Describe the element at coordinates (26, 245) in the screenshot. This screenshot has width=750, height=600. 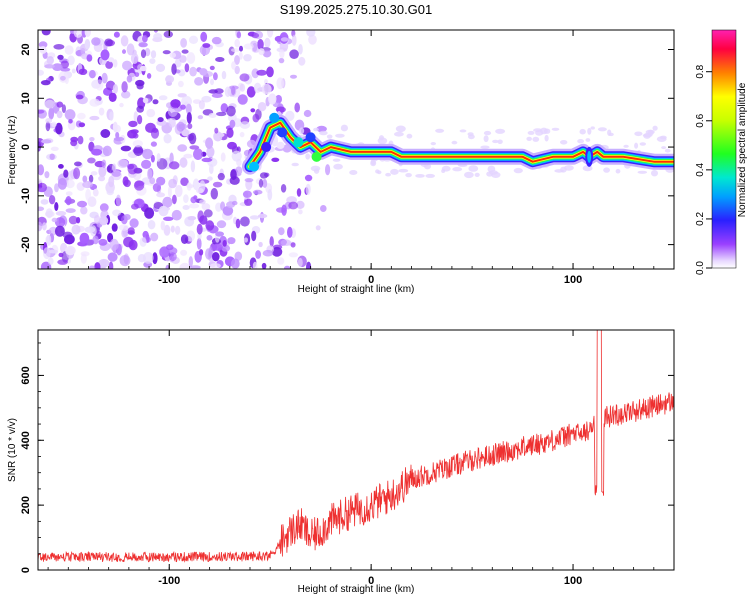
I see `spectrogram-y-tick-label: -20` at that location.